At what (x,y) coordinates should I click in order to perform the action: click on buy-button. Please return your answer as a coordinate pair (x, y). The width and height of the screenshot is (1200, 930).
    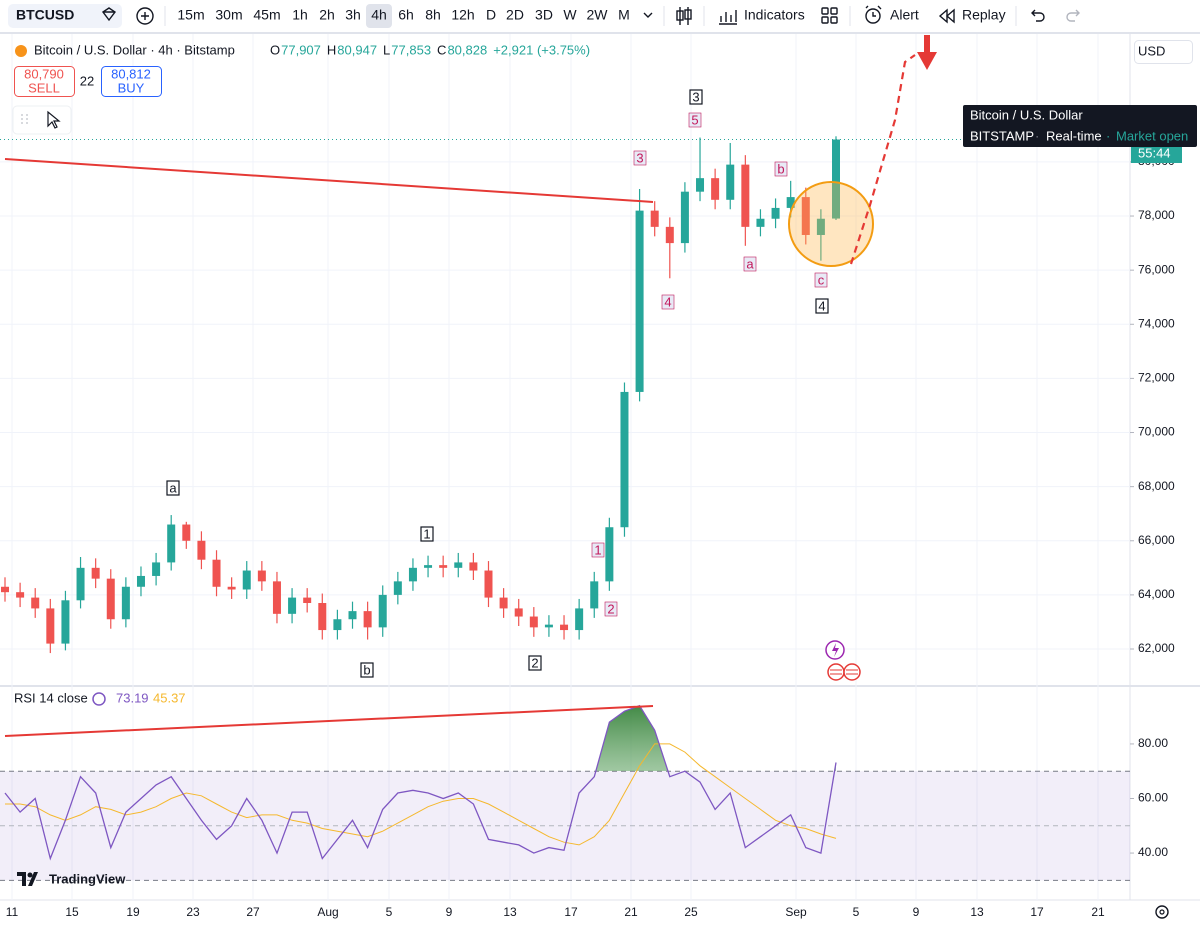
    Looking at the image, I should click on (131, 81).